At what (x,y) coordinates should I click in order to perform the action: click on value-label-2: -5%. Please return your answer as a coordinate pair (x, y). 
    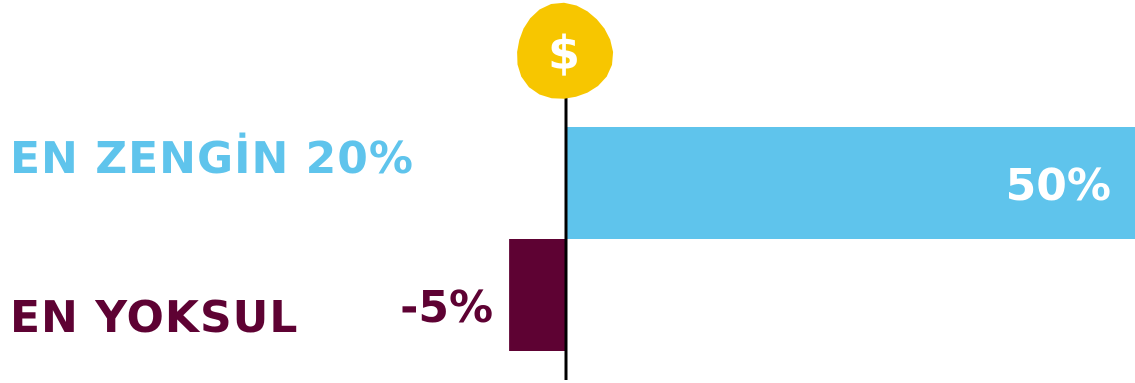
    Looking at the image, I should click on (446, 307).